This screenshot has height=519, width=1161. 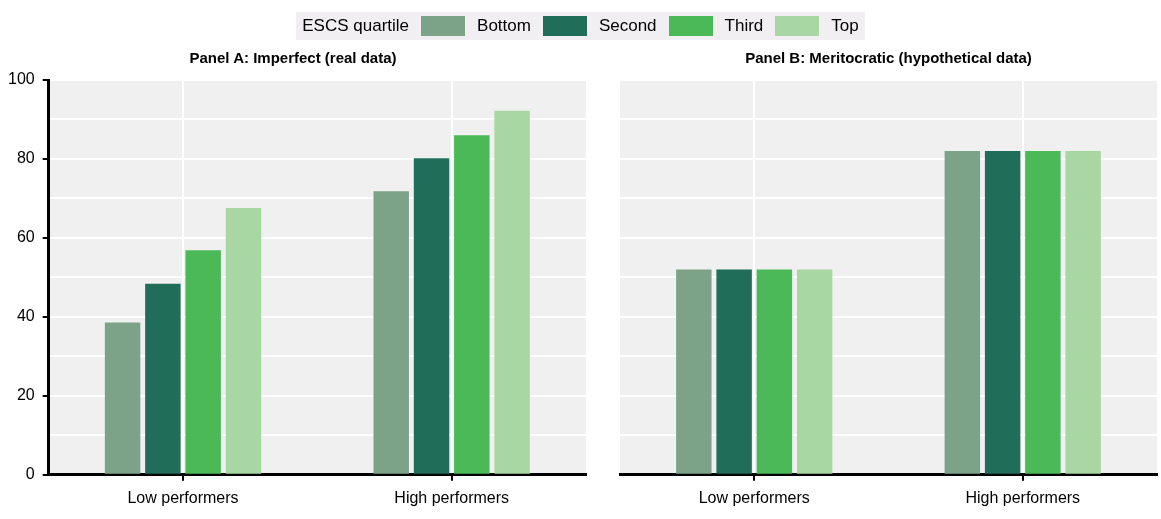 What do you see at coordinates (627, 26) in the screenshot?
I see `legend-label: Second` at bounding box center [627, 26].